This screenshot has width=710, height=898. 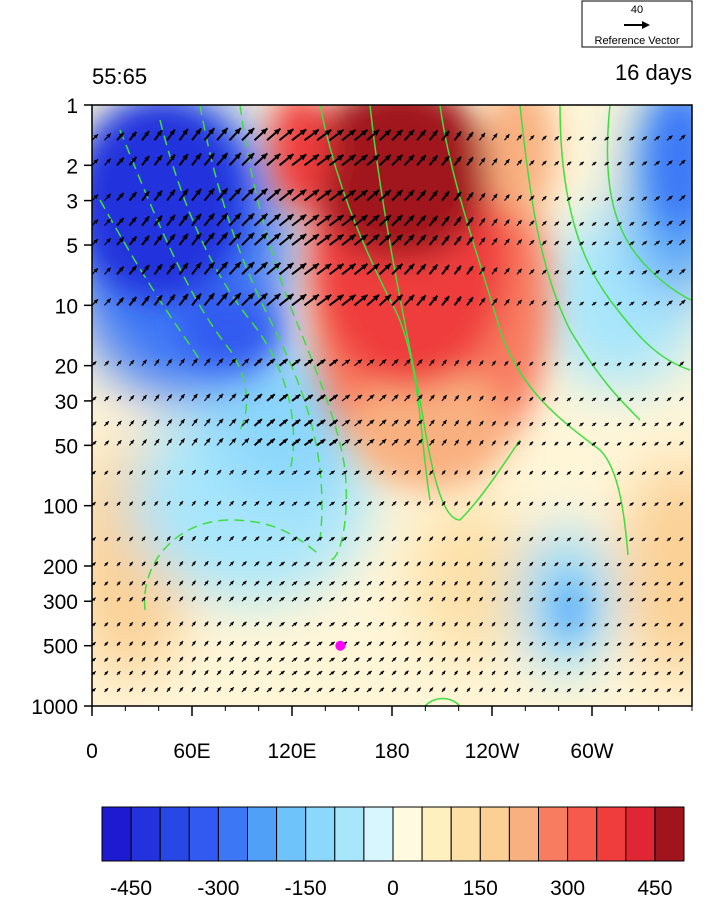 I want to click on reference-vector-label: Reference Vector, so click(x=637, y=41).